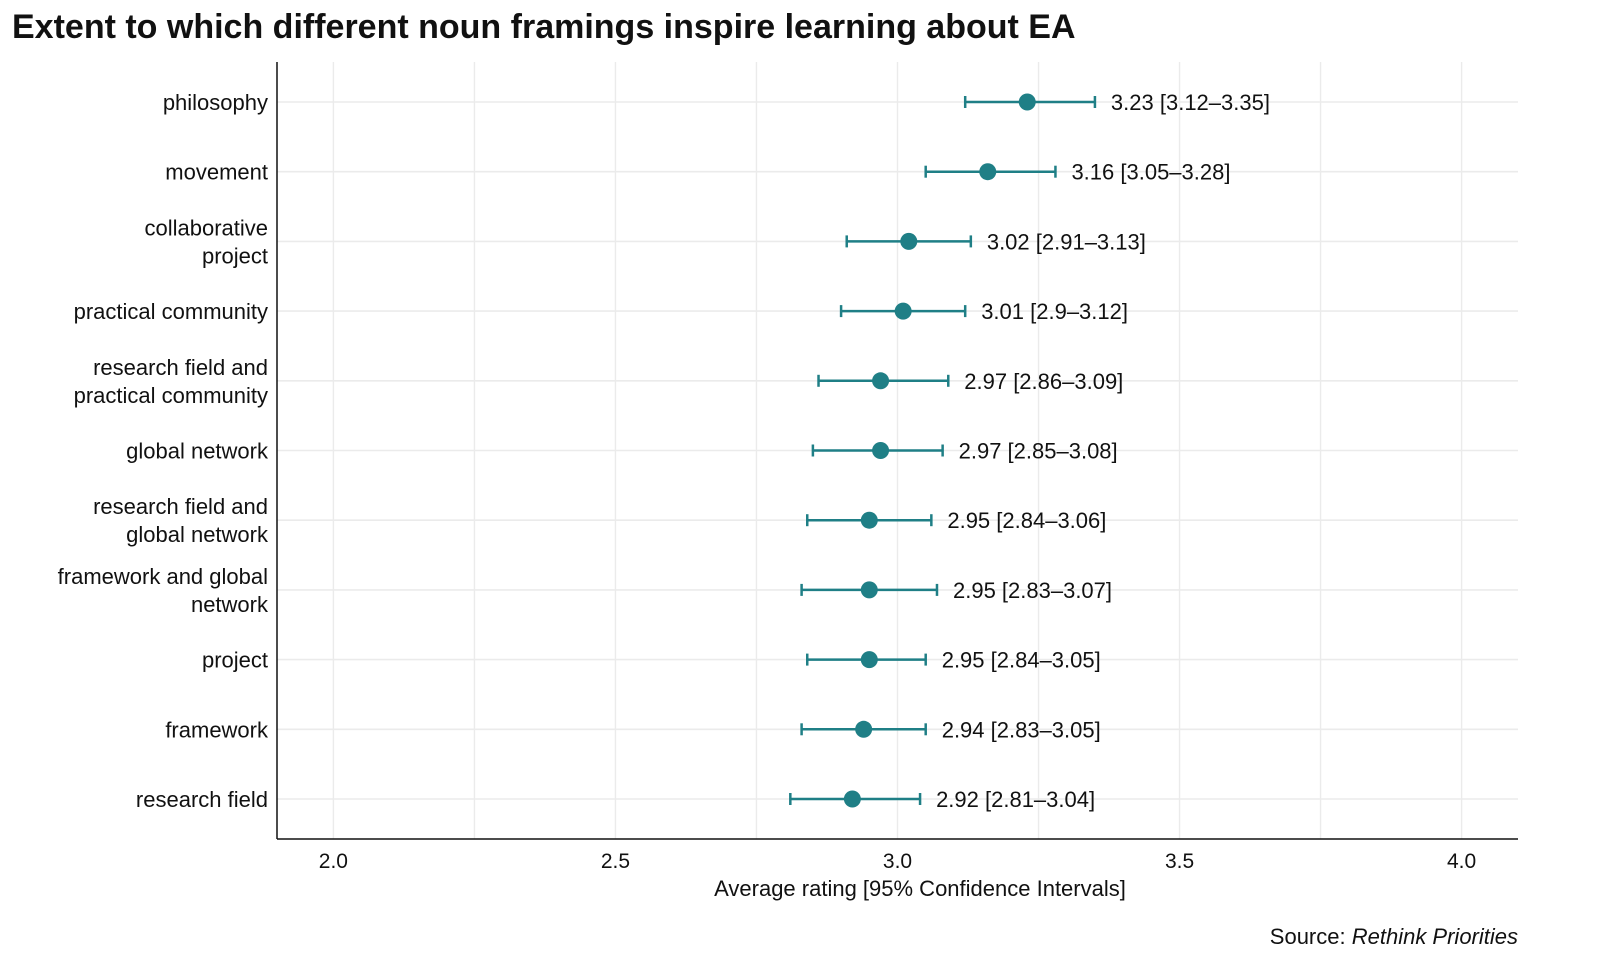 This screenshot has height=960, width=1600. What do you see at coordinates (651, 660) in the screenshot?
I see `data-row: project 2.95 [2.84–3.05]` at bounding box center [651, 660].